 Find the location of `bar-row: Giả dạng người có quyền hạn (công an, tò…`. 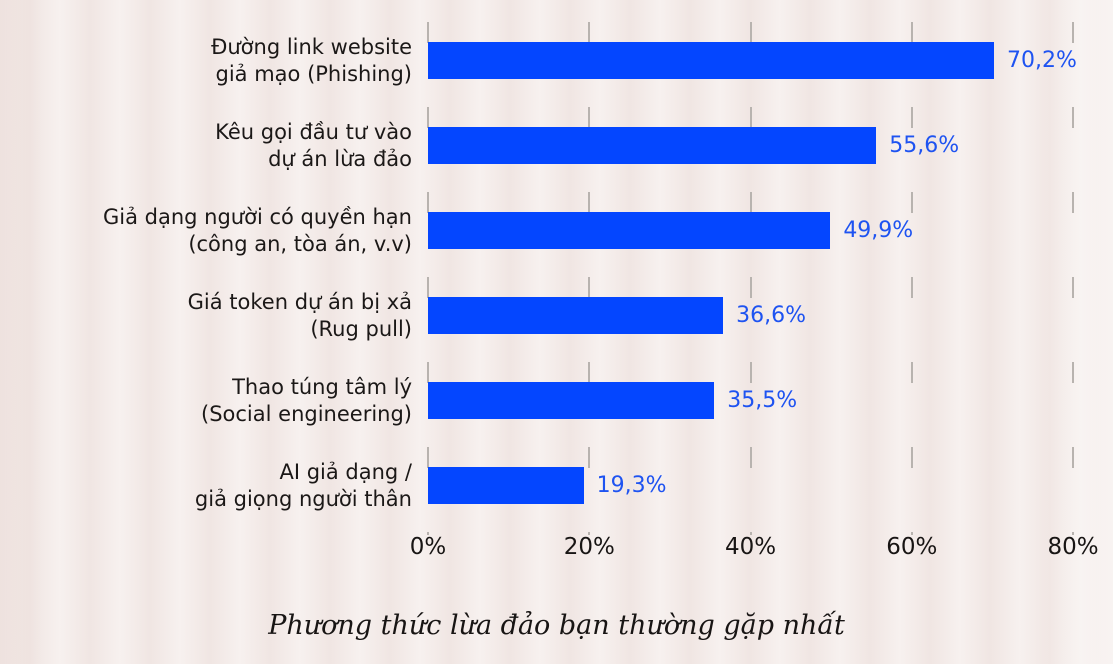

bar-row: Giả dạng người có quyền hạn (công an, tò… is located at coordinates (556, 230).